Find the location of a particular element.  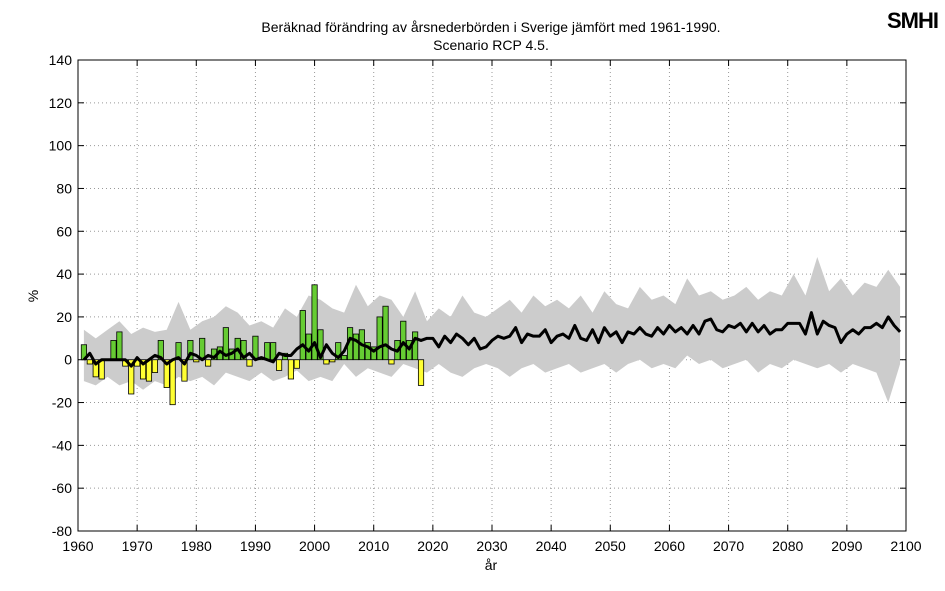

logo: SMHI is located at coordinates (912, 20).